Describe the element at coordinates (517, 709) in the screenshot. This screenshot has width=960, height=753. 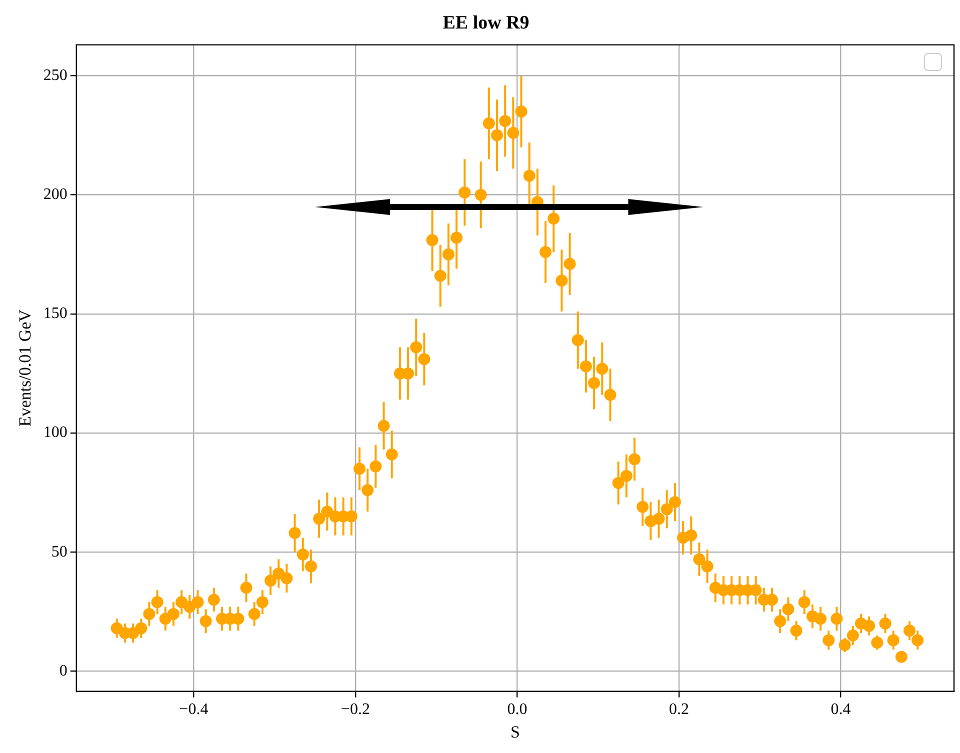
I see `x-tick-label: 0.0` at that location.